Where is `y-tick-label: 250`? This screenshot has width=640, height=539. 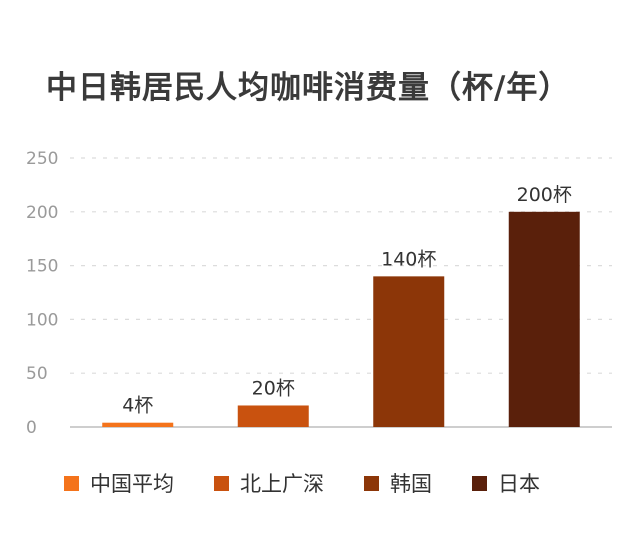
y-tick-label: 250 is located at coordinates (42, 159).